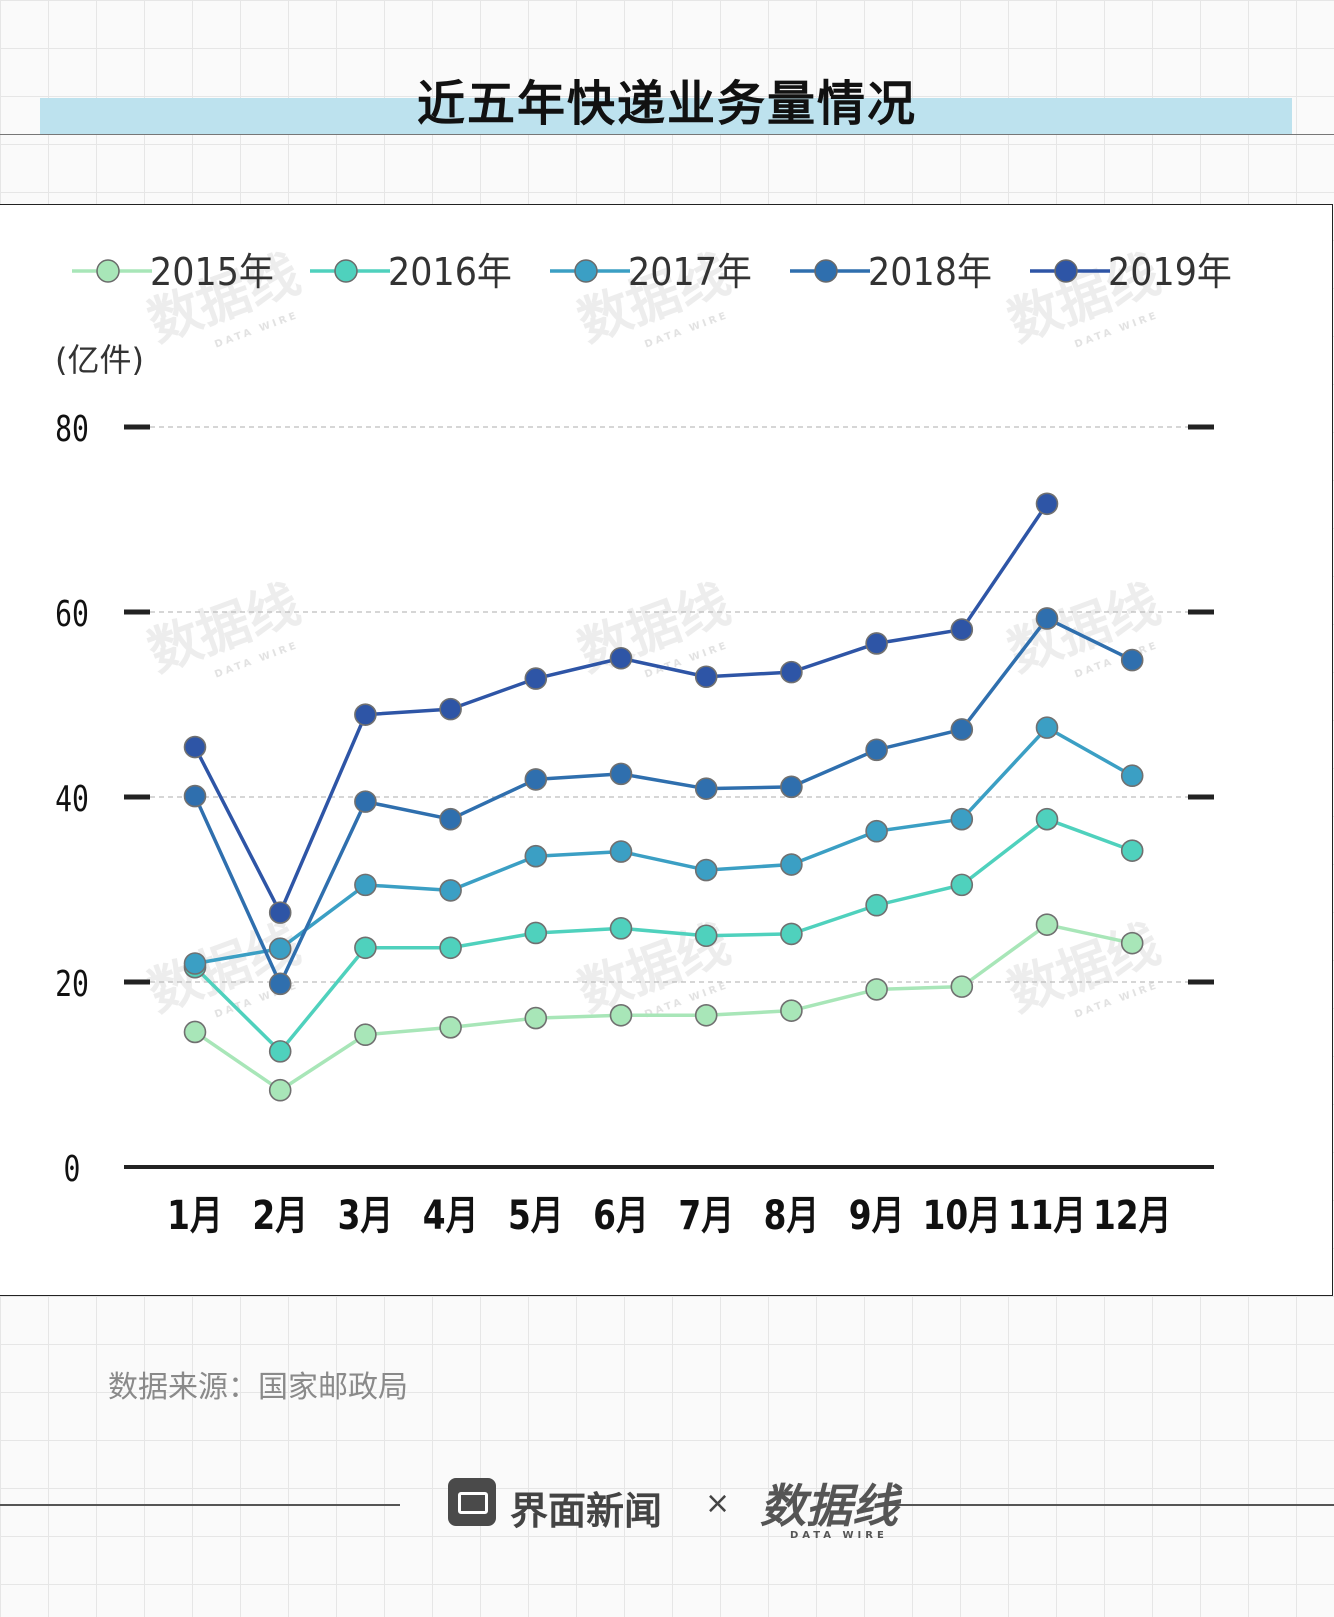  I want to click on x-tick-label: 9月, so click(877, 1215).